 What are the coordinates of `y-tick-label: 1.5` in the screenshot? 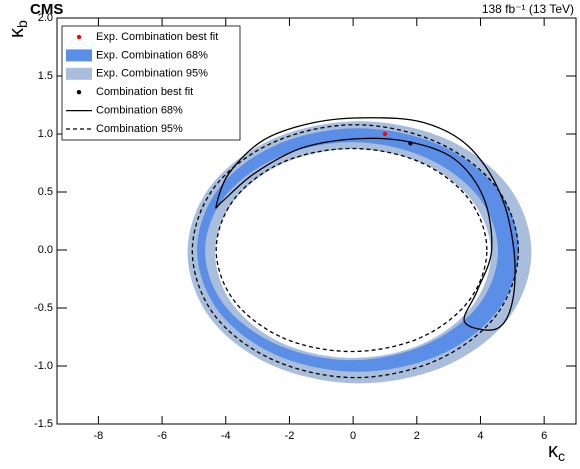 It's located at (45, 76).